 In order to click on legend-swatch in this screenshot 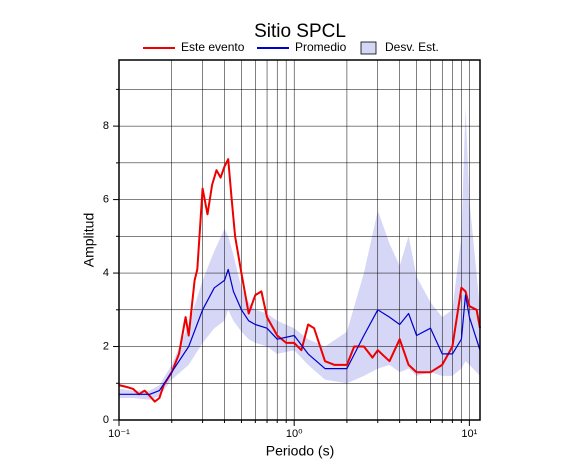, I will do `click(368, 48)`.